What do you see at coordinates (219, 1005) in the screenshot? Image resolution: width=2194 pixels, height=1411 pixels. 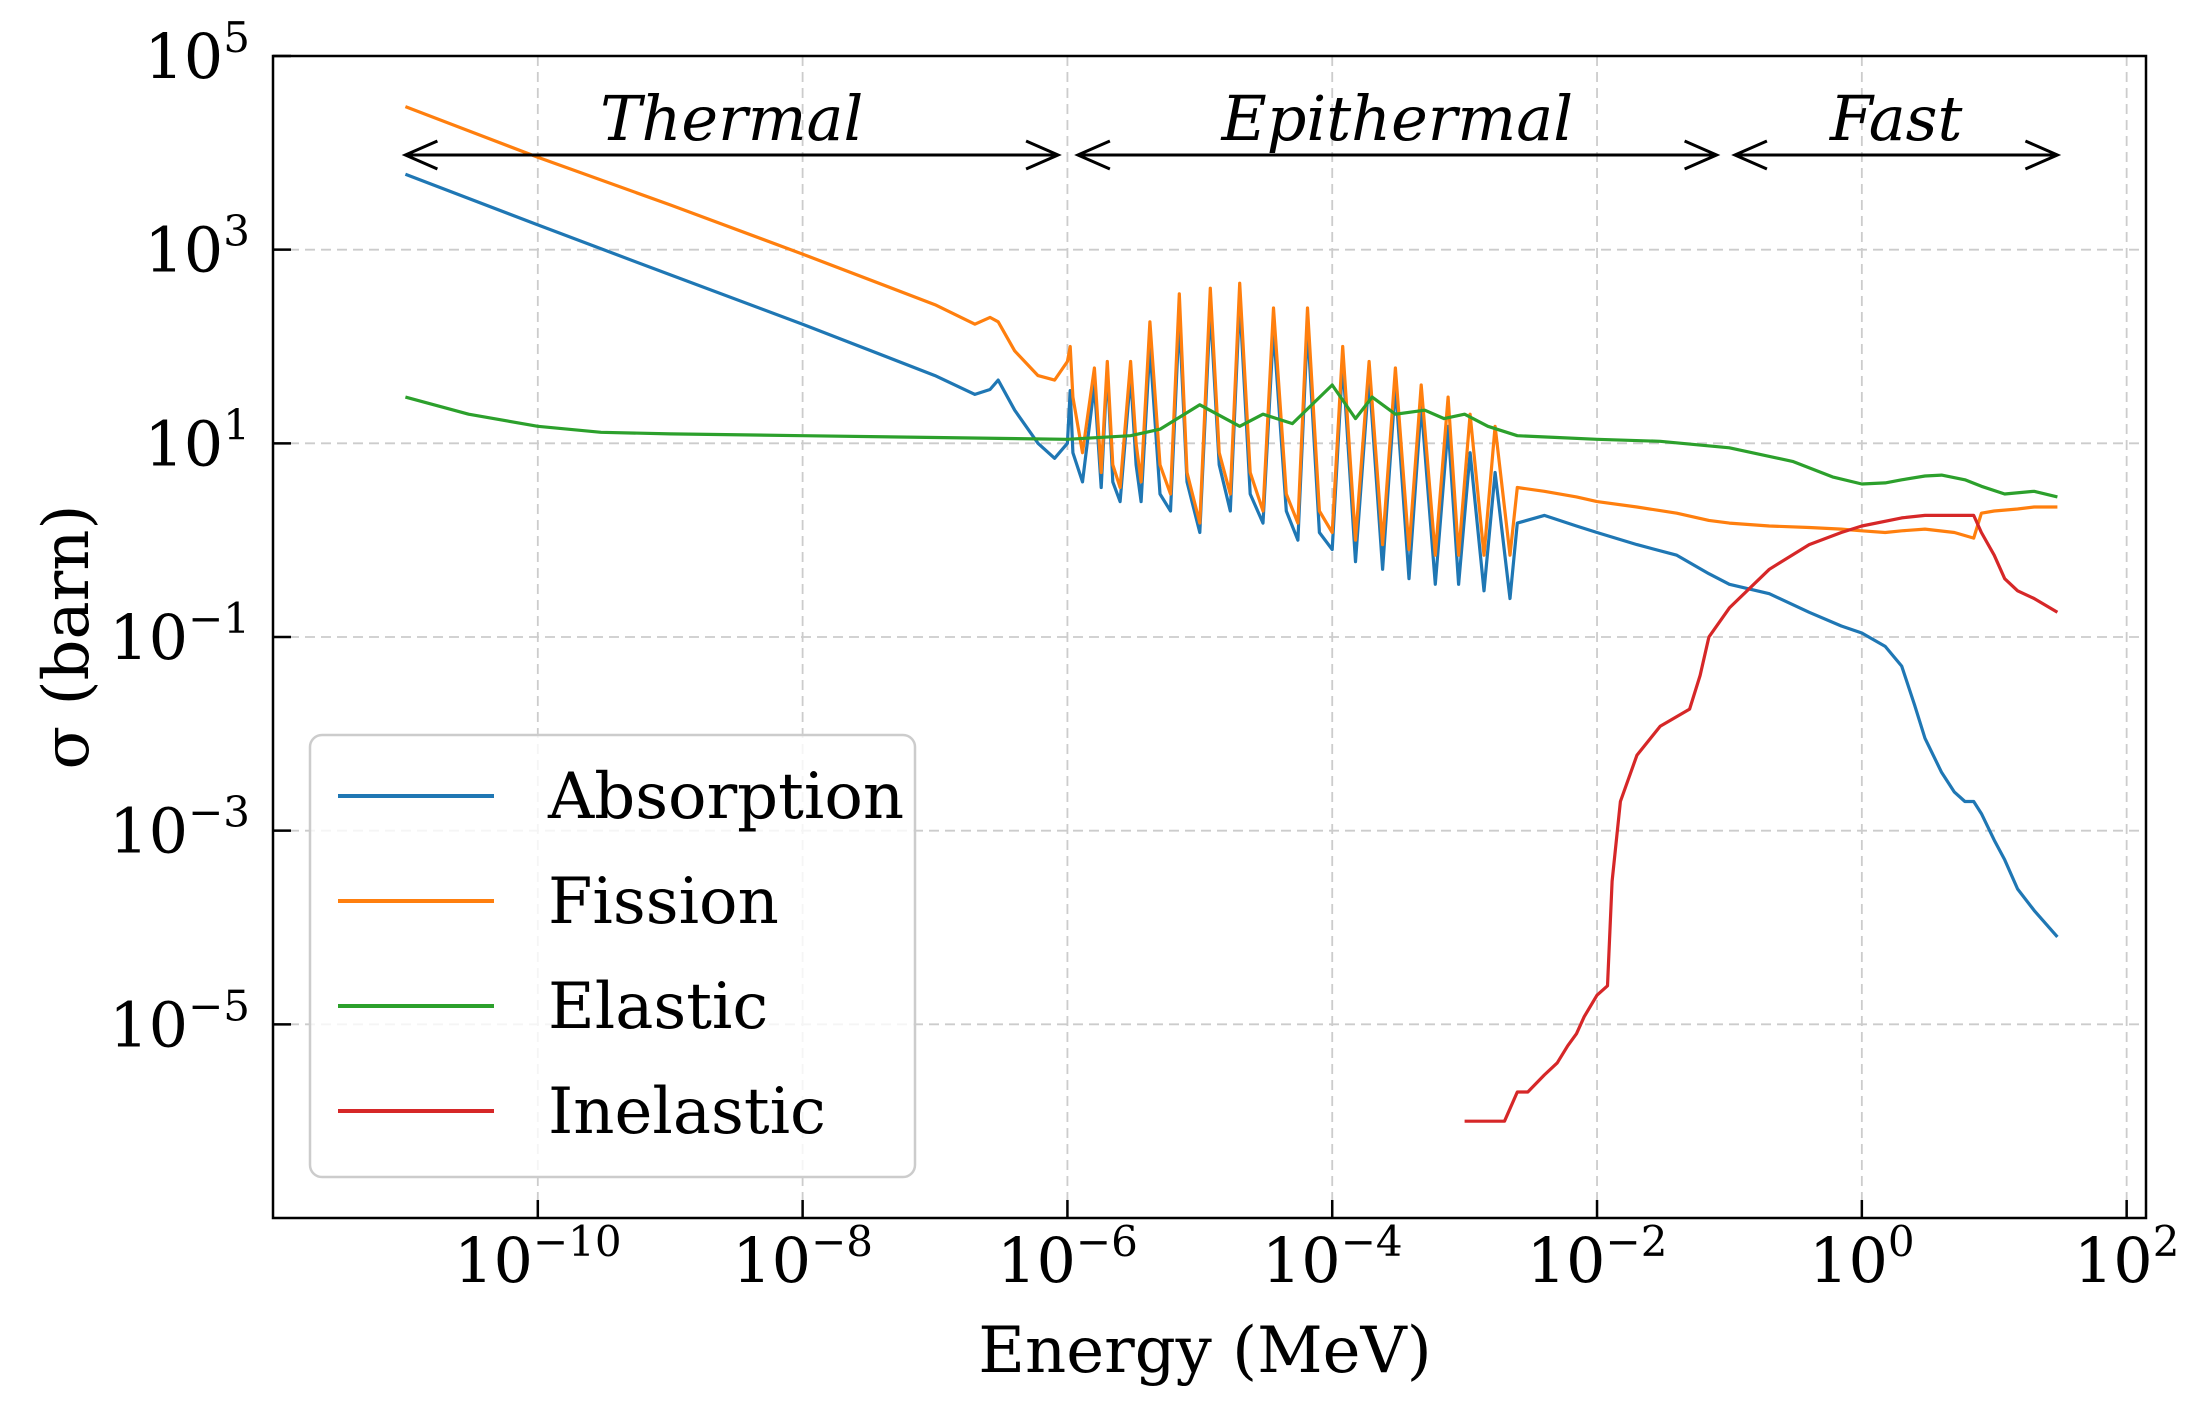 I see `y-tick-label-exponent: −5` at bounding box center [219, 1005].